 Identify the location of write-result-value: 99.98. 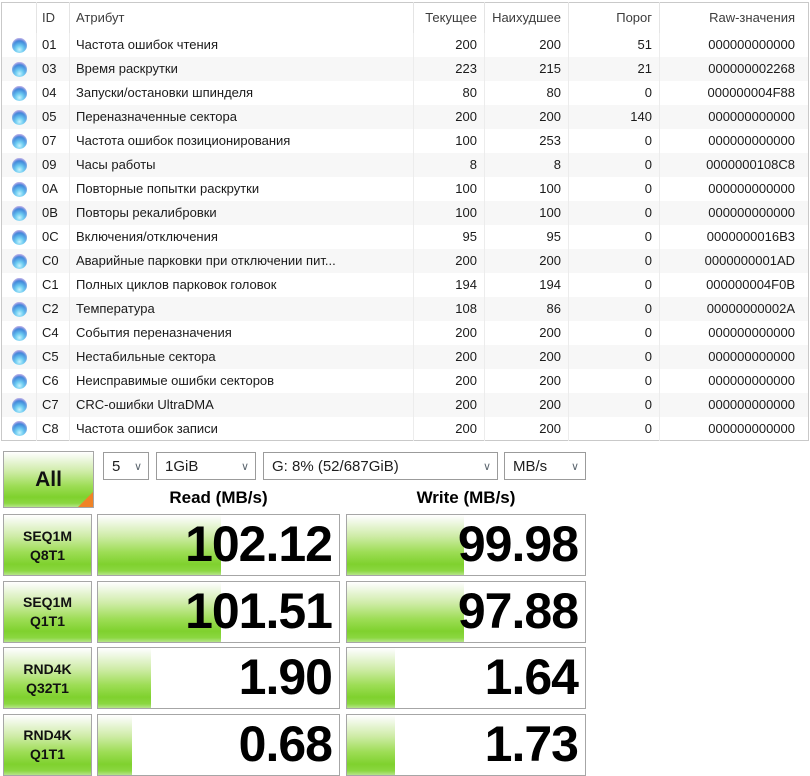
(518, 543).